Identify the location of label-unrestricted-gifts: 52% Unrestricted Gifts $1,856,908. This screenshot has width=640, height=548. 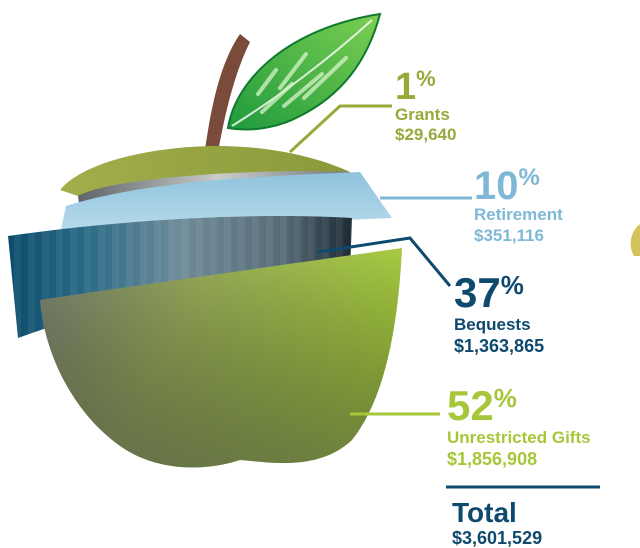
(519, 425).